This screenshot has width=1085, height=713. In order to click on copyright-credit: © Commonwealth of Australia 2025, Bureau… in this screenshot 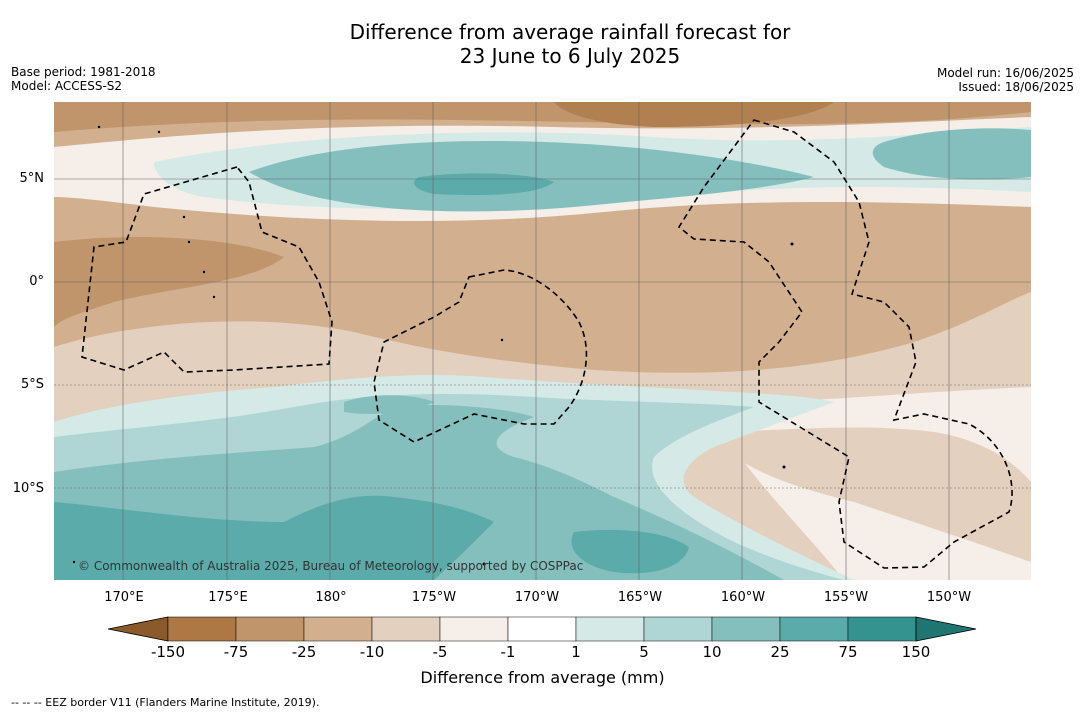, I will do `click(331, 566)`.